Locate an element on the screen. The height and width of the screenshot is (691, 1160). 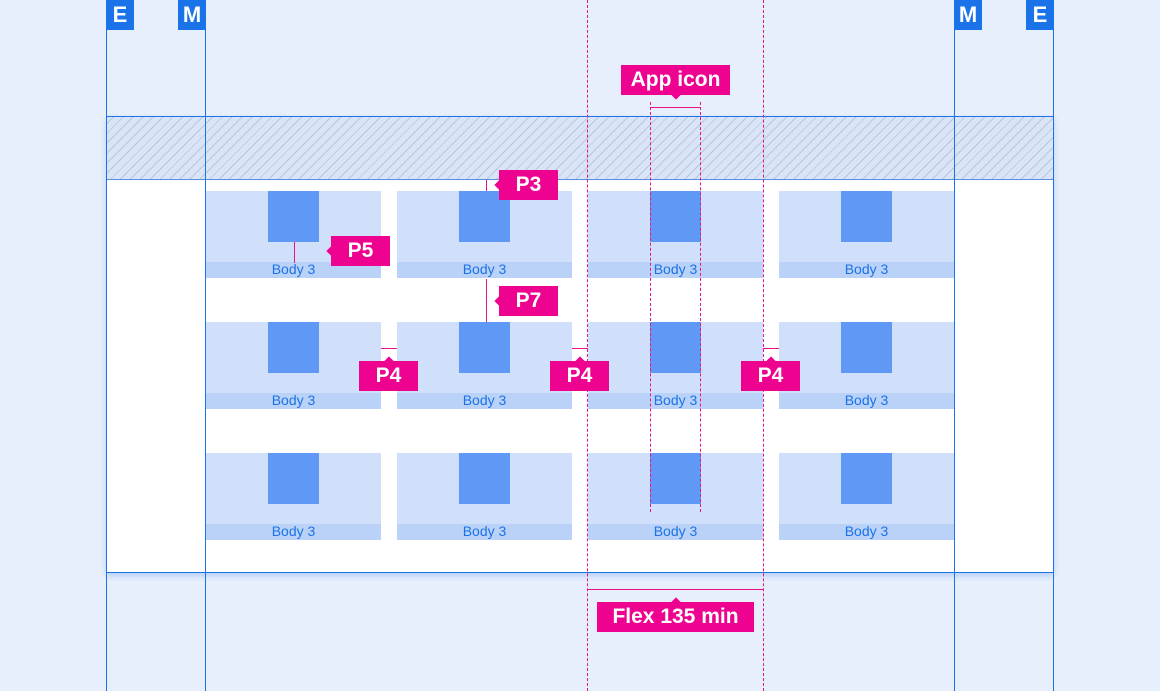
p7-annotation: P7 is located at coordinates (528, 301).